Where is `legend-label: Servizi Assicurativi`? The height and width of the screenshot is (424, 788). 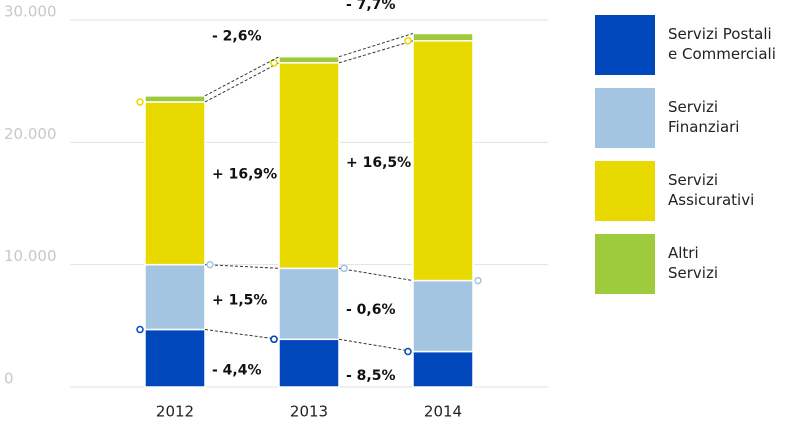
legend-label: Servizi Assicurativi is located at coordinates (711, 190).